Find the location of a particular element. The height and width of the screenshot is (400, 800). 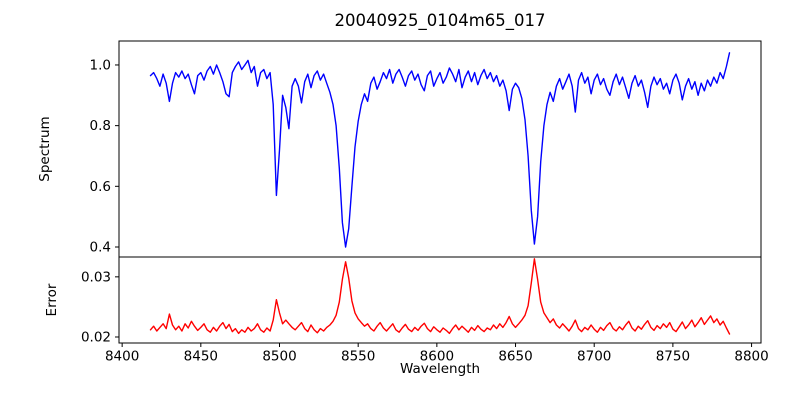

x-tick-label: 8650 is located at coordinates (515, 357).